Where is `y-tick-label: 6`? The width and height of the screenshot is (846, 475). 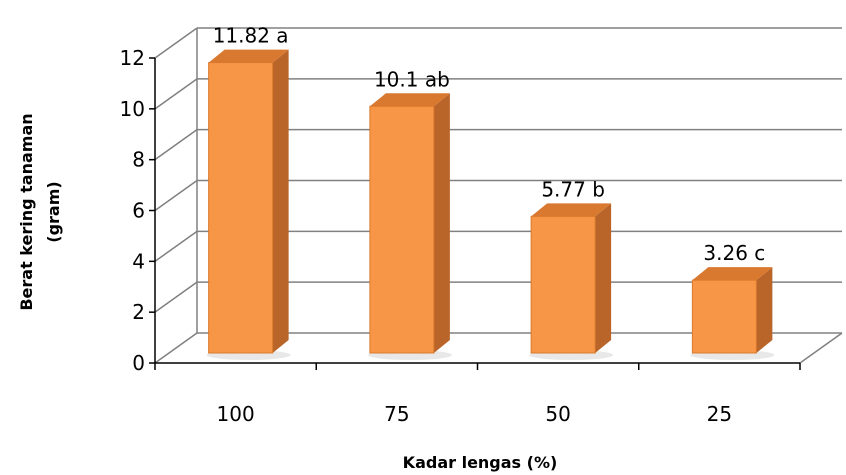 y-tick-label: 6 is located at coordinates (138, 211).